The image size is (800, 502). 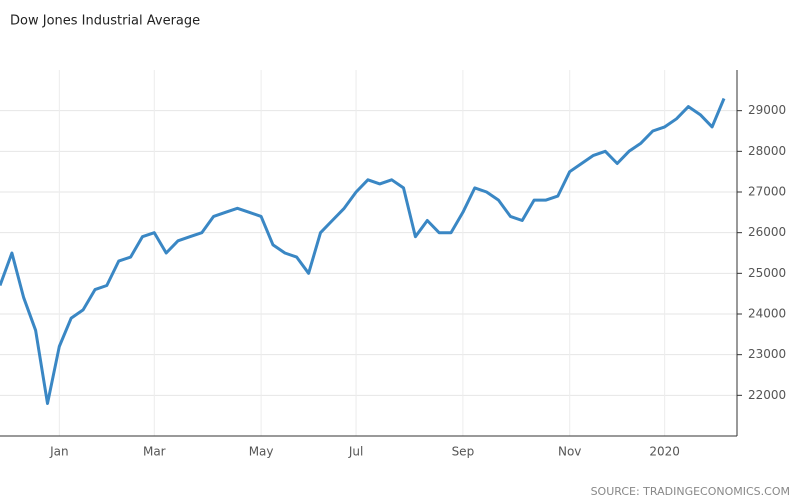 I want to click on y-tick-label: 23000, so click(x=767, y=354).